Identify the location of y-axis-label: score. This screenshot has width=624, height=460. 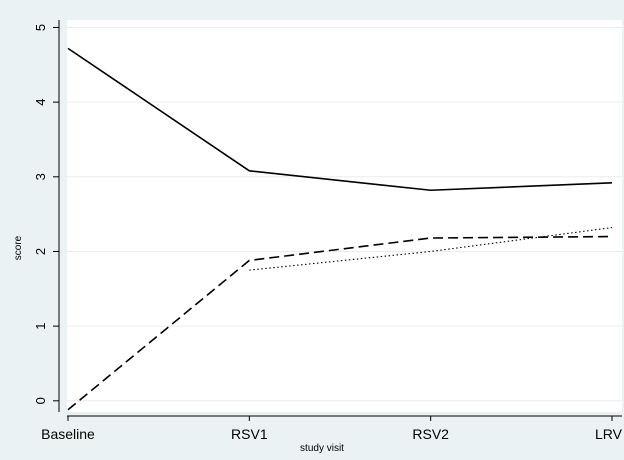
(18, 247).